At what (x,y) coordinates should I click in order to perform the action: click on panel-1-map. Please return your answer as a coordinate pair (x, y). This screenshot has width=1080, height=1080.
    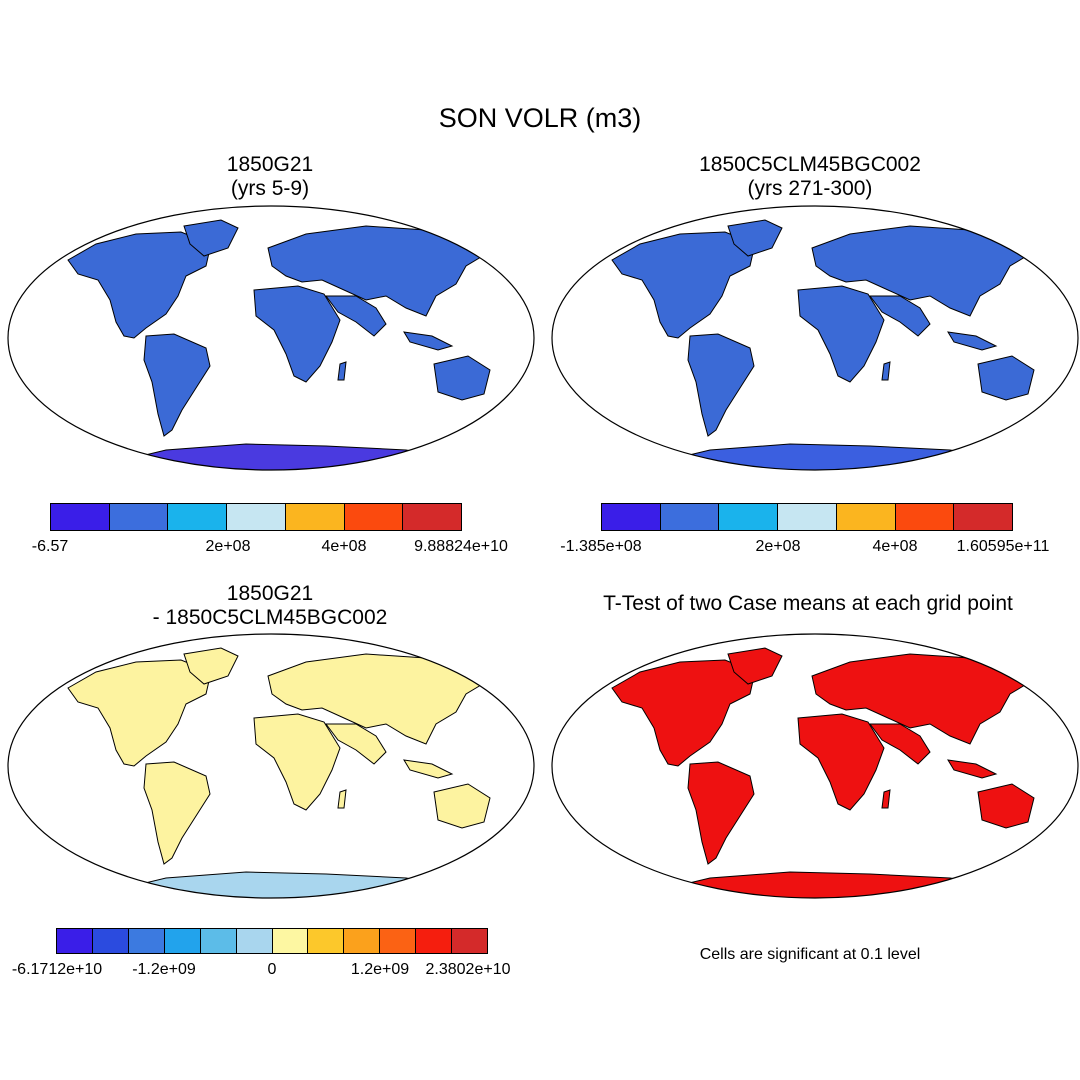
    Looking at the image, I should click on (271, 338).